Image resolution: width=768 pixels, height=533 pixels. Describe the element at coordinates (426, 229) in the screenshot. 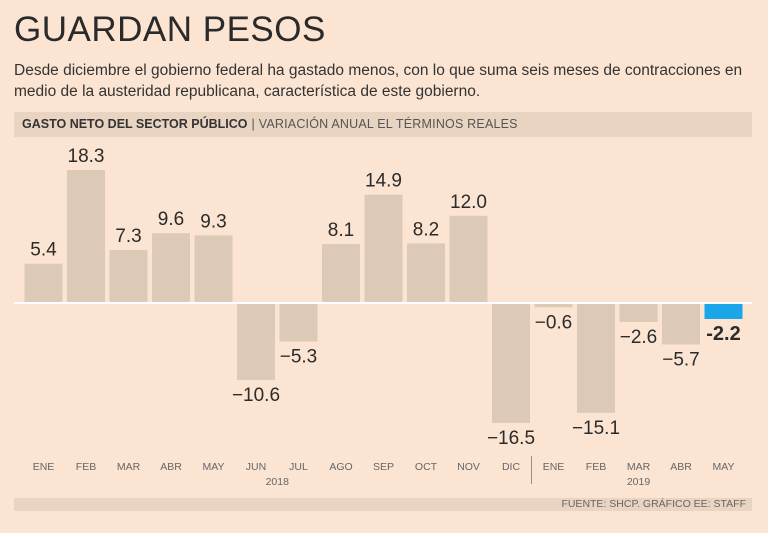

I see `data-label-9: 8.2` at that location.